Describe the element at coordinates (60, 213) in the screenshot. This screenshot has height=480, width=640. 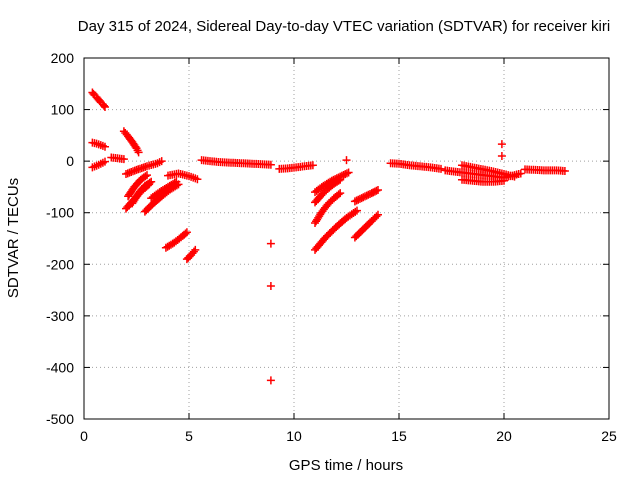
I see `y-tick-label: -100` at that location.